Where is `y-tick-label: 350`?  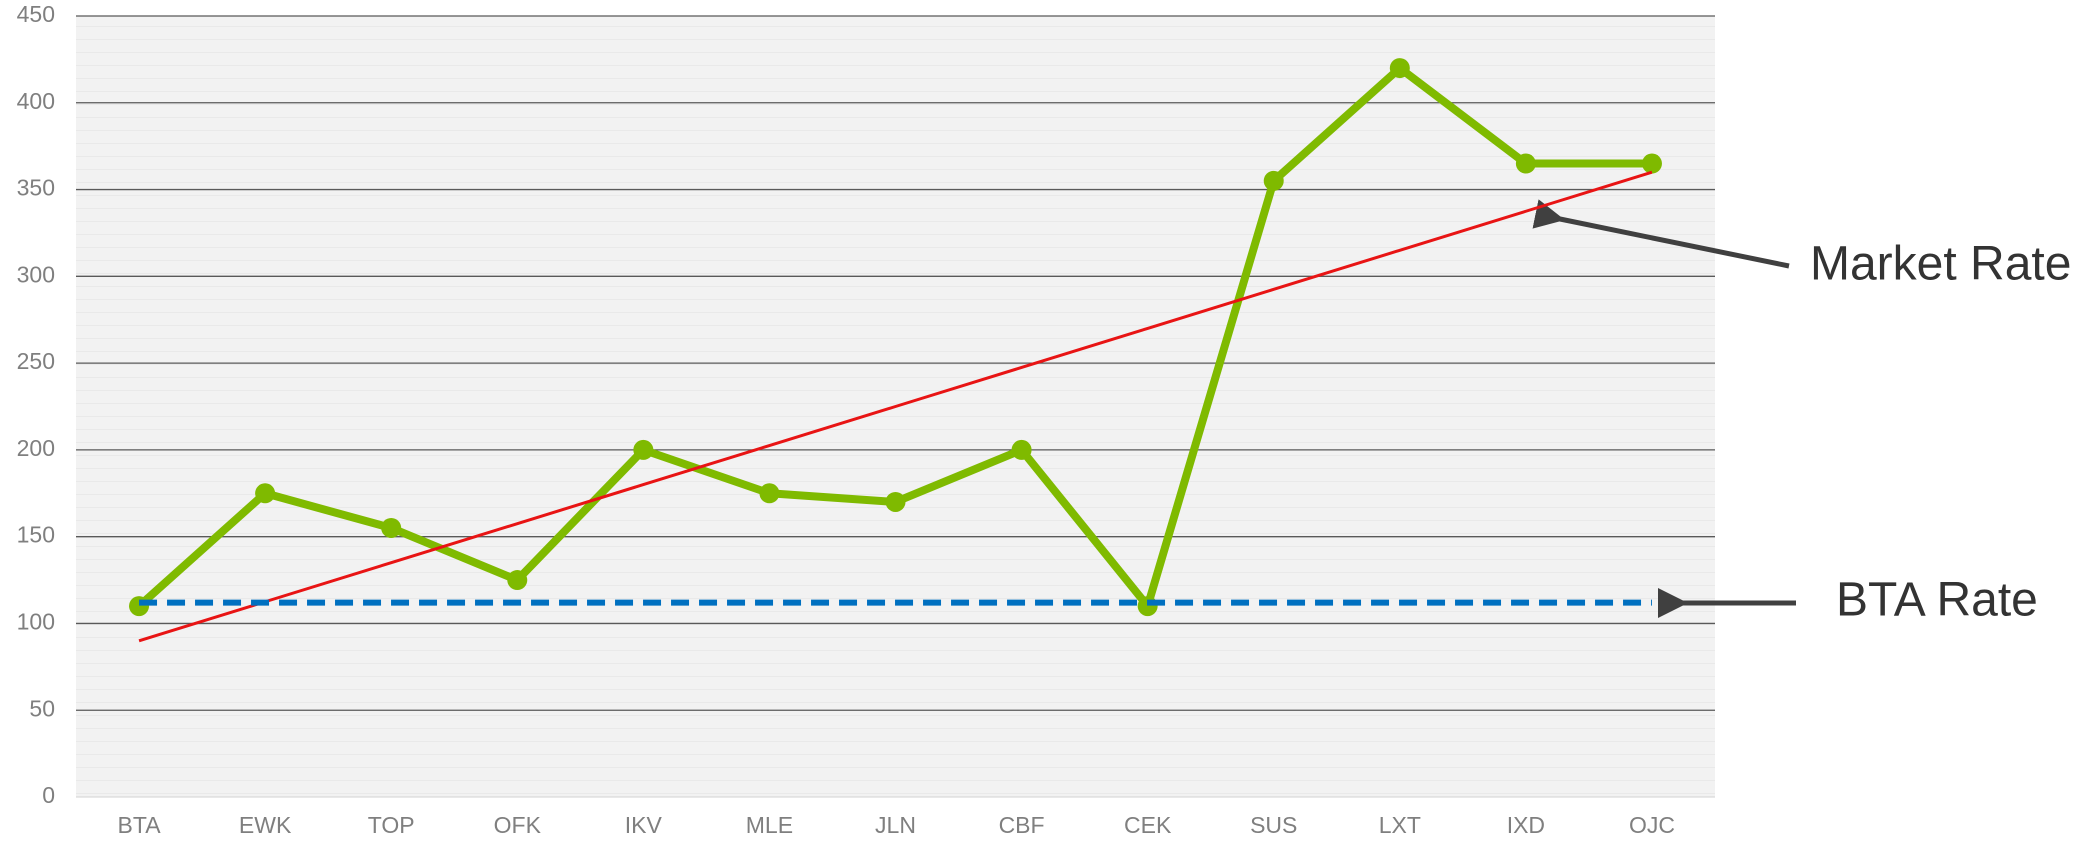 y-tick-label: 350 is located at coordinates (36, 188).